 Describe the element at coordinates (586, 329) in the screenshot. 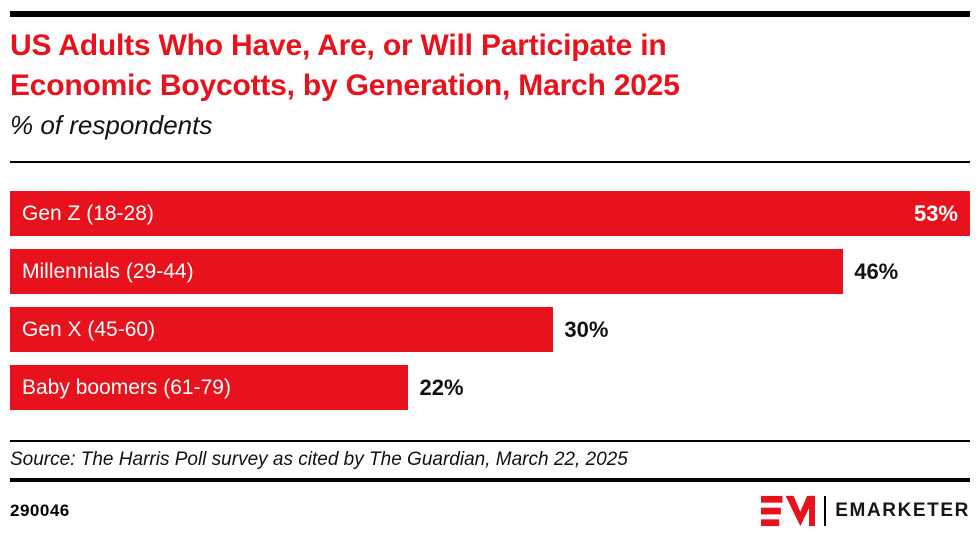

I see `bar-value-label: 30%` at that location.